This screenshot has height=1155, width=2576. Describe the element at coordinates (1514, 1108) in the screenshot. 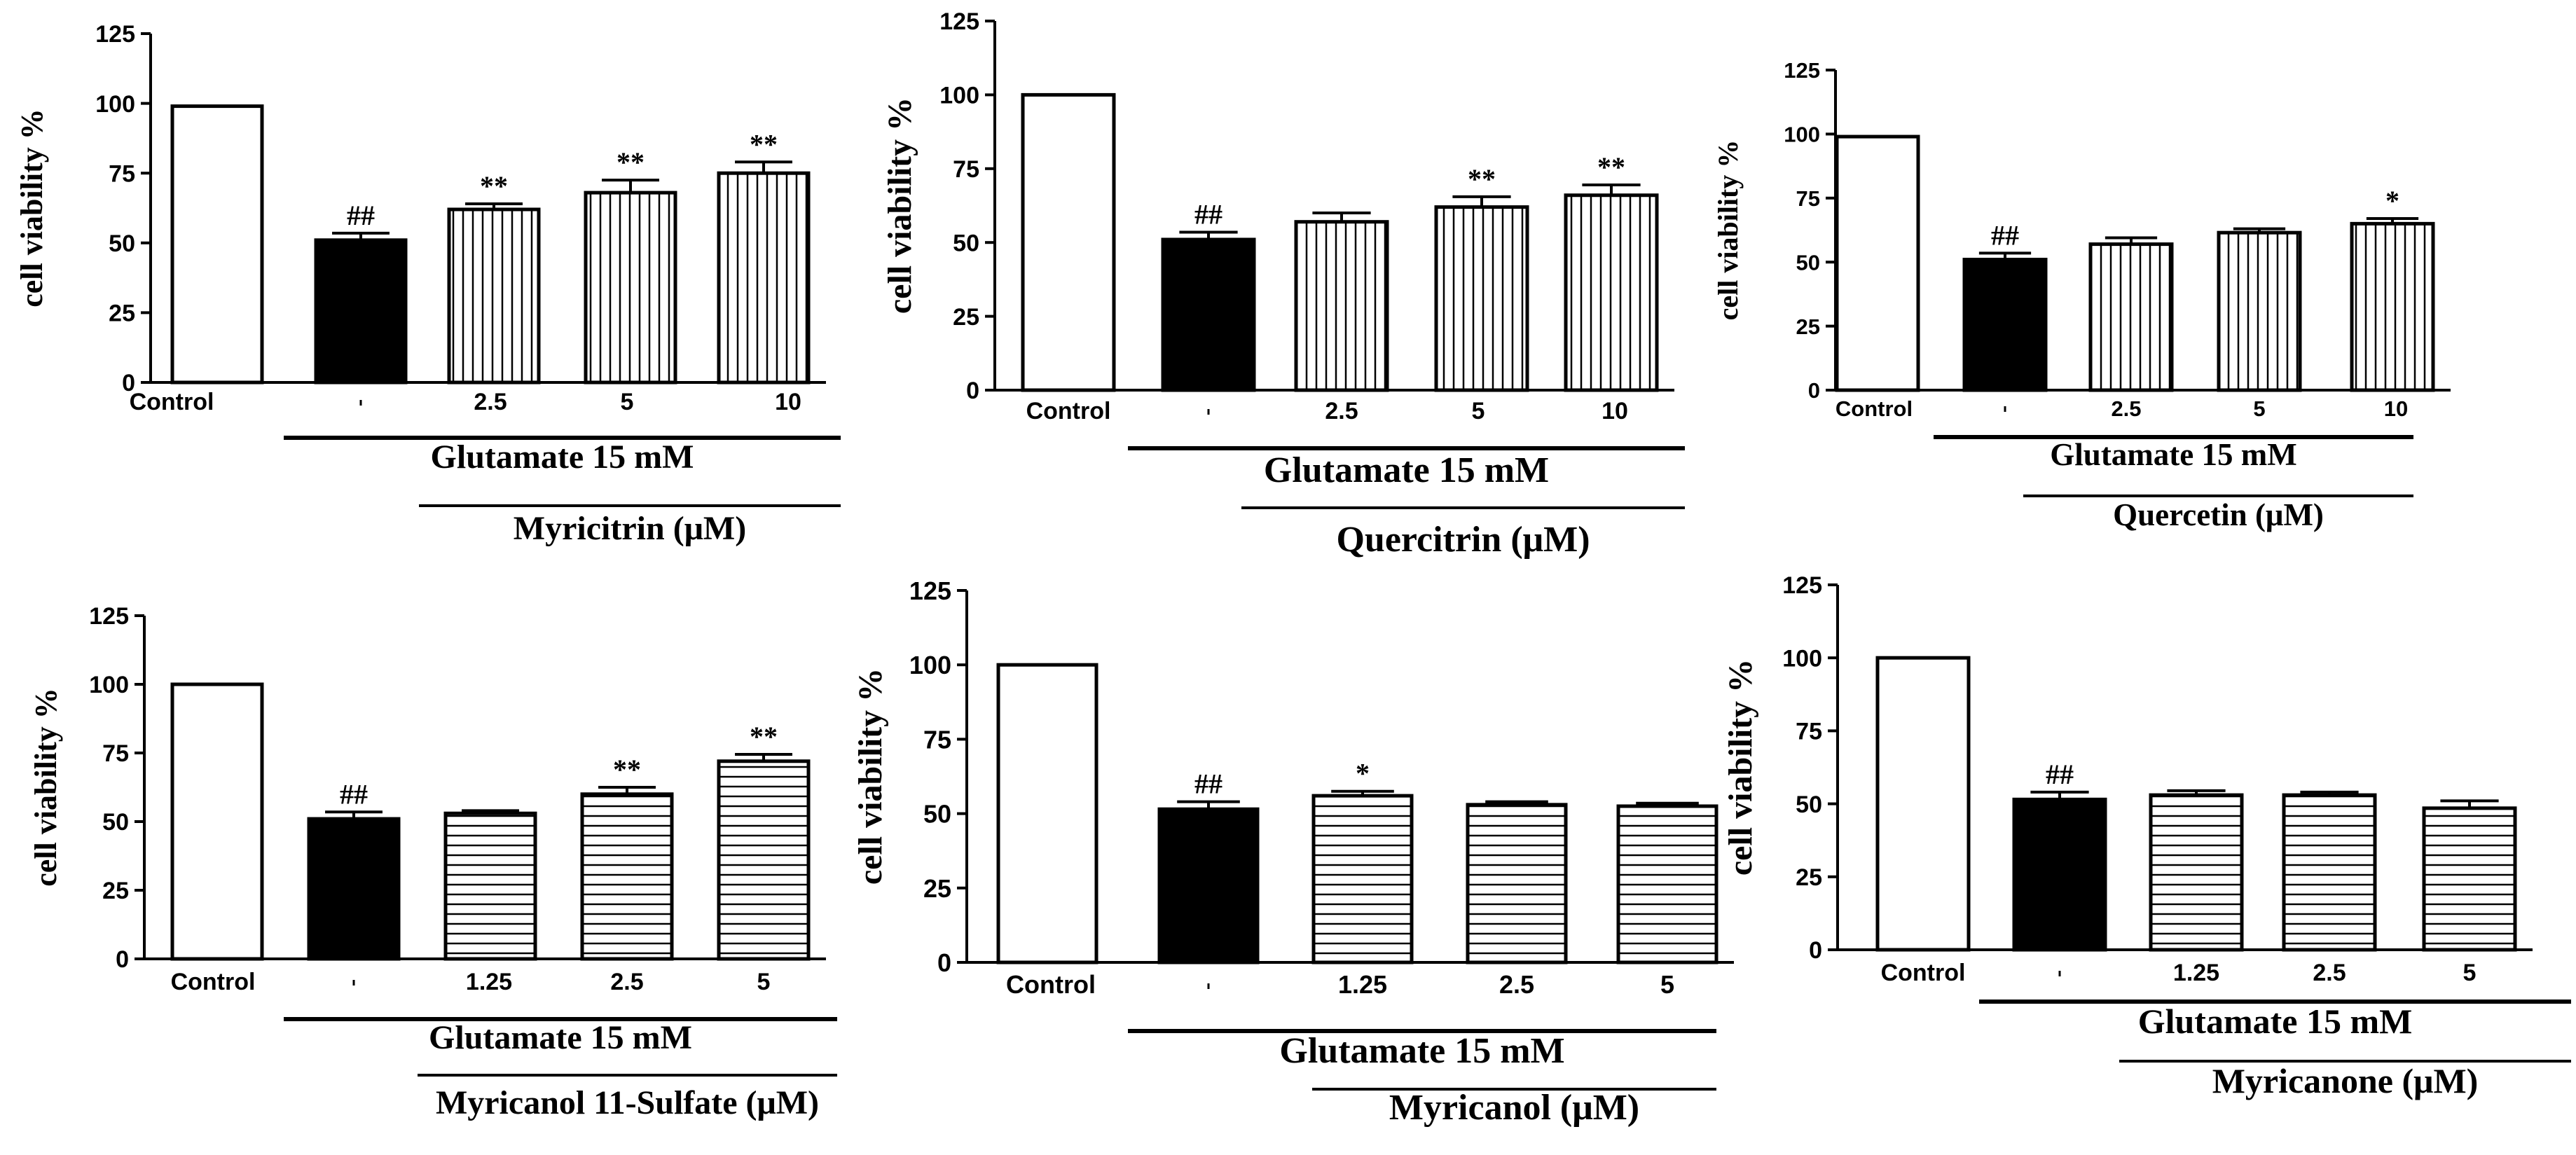

I see `compound-label: Myricanol (μM)` at that location.